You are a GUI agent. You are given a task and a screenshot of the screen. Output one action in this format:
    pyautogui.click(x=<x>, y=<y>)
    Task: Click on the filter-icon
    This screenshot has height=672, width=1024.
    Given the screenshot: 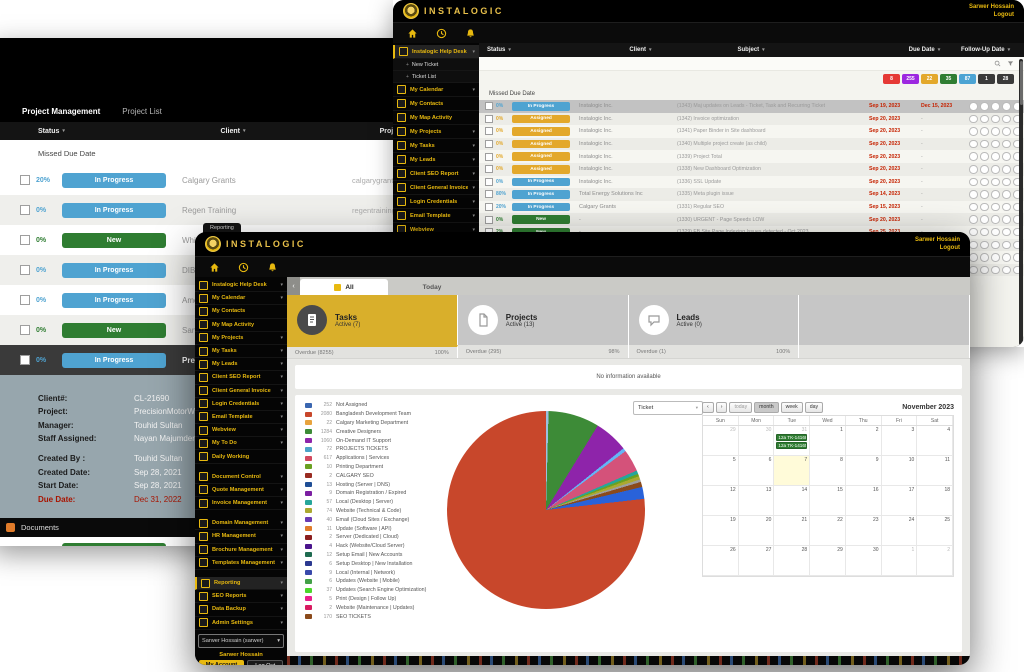 What is the action you would take?
    pyautogui.click(x=1010, y=63)
    